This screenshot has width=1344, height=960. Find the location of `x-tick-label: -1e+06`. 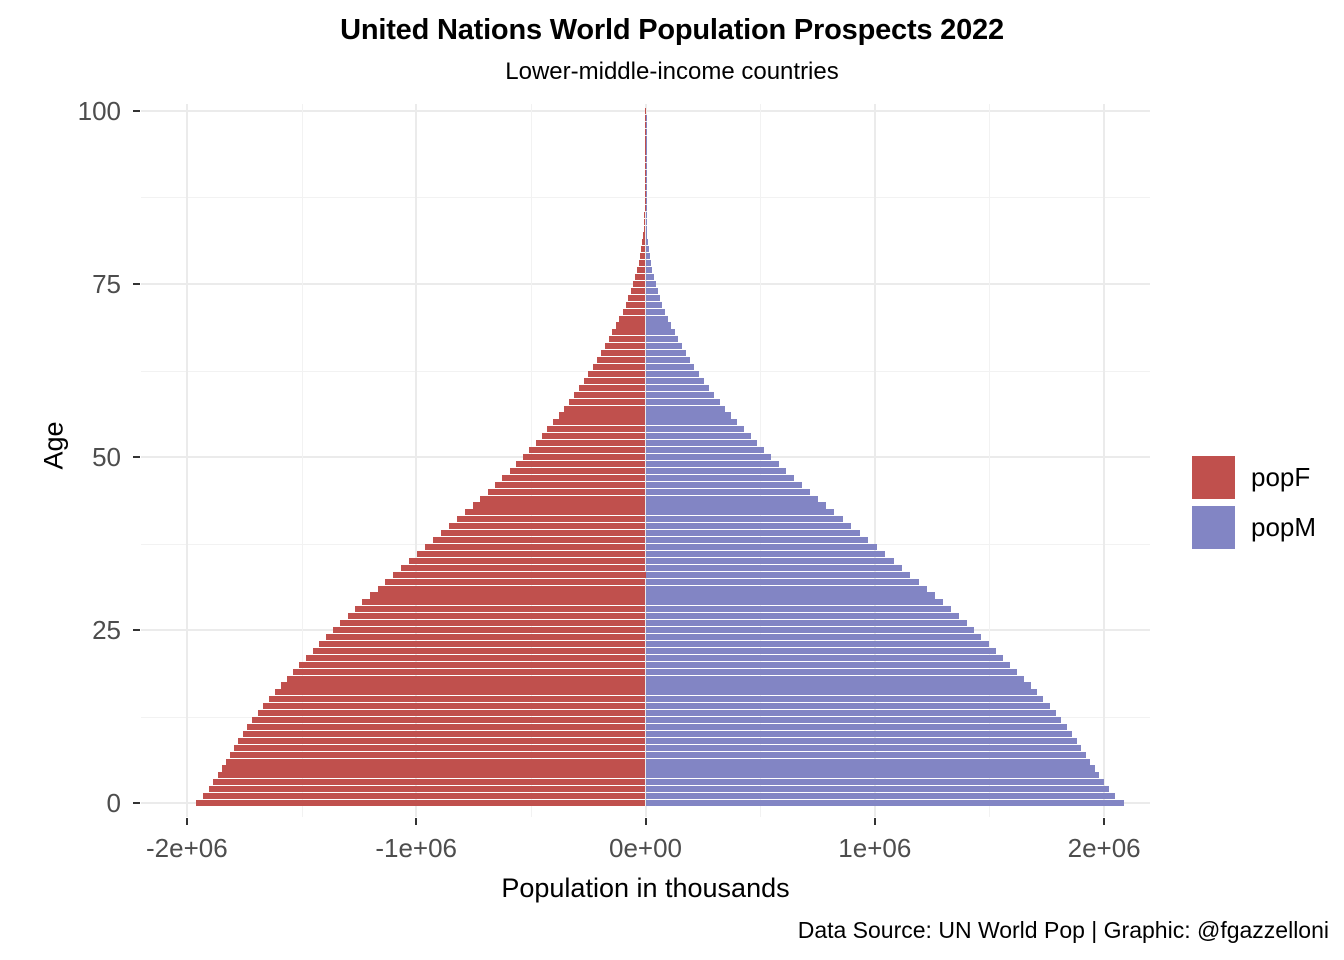

x-tick-label: -1e+06 is located at coordinates (416, 848).